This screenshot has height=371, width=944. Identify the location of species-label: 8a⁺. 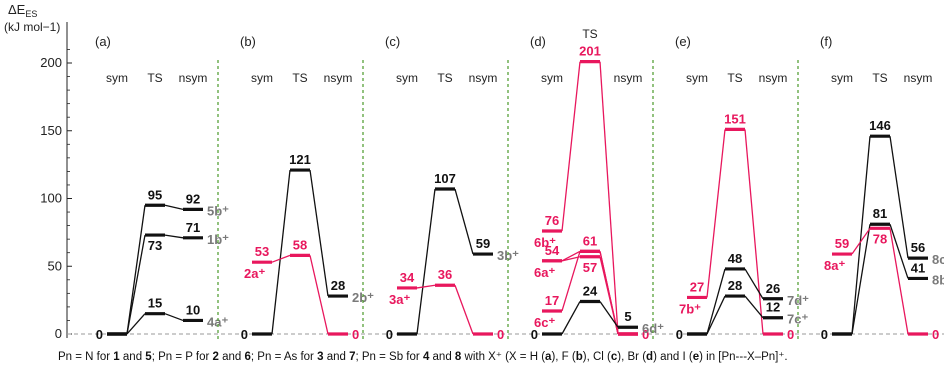
(834, 265).